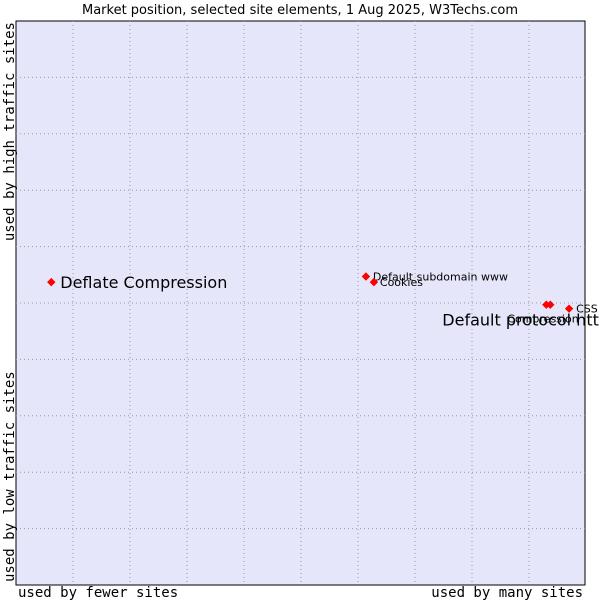  Describe the element at coordinates (507, 592) in the screenshot. I see `x-axis-label-right: used by many sites` at that location.